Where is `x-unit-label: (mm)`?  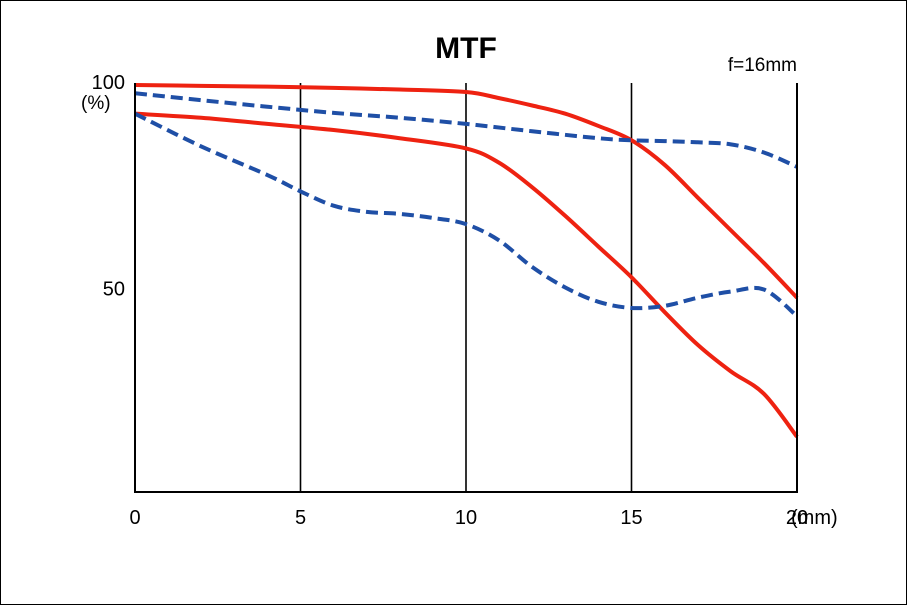
x-unit-label: (mm) is located at coordinates (814, 518).